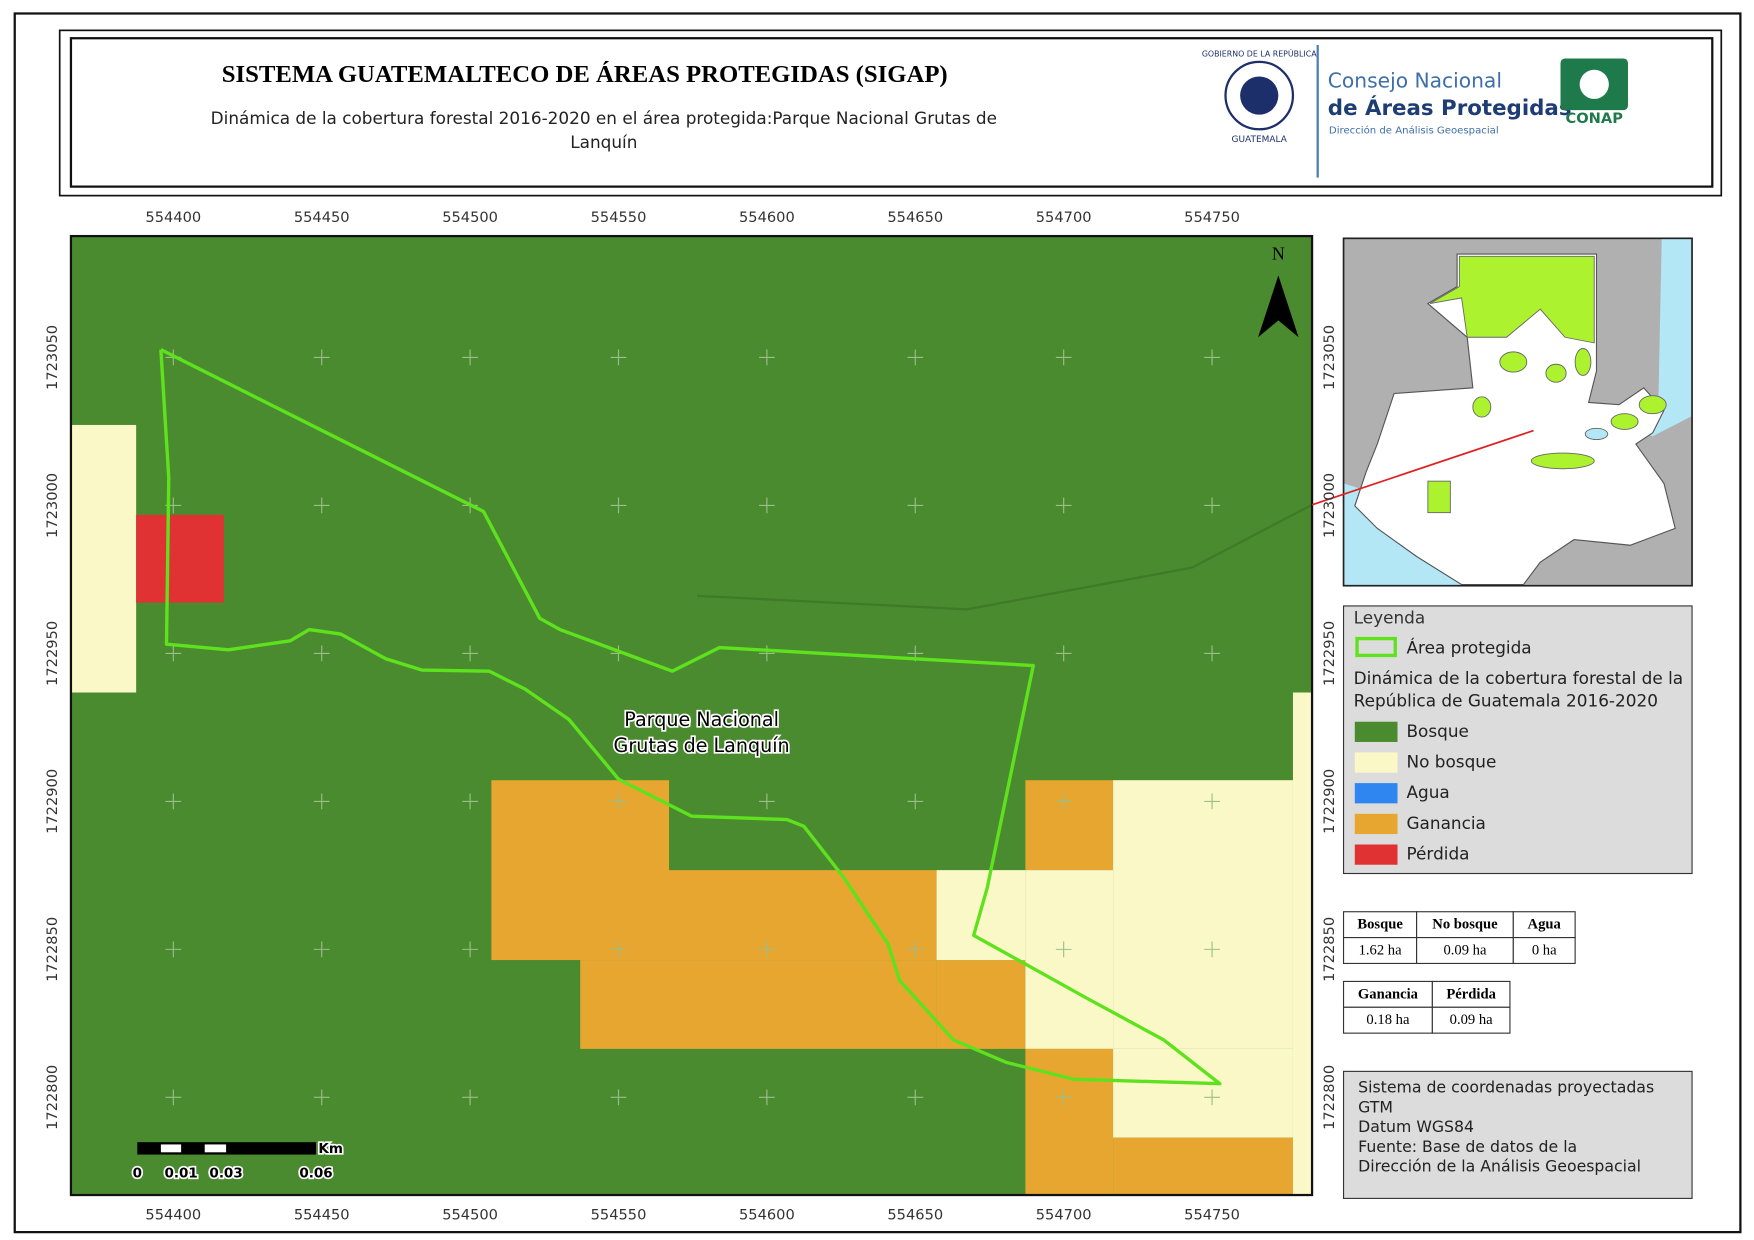  What do you see at coordinates (603, 142) in the screenshot?
I see `subtitle: Lanquín` at bounding box center [603, 142].